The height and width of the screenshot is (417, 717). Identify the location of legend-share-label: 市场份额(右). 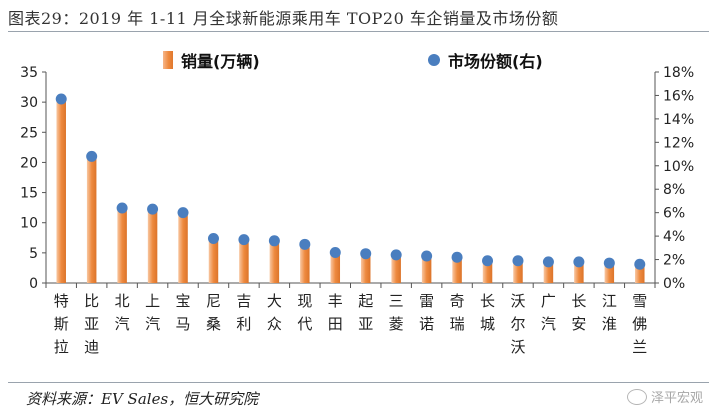
(495, 61).